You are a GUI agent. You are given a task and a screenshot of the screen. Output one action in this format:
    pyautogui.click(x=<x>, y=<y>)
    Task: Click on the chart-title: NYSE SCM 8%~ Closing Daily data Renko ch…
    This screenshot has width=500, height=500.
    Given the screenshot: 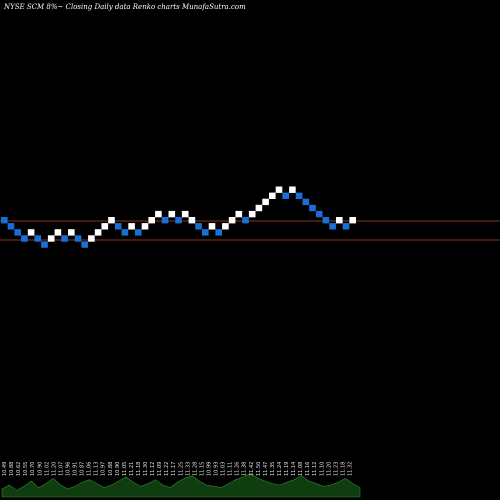 What is the action you would take?
    pyautogui.click(x=124, y=7)
    